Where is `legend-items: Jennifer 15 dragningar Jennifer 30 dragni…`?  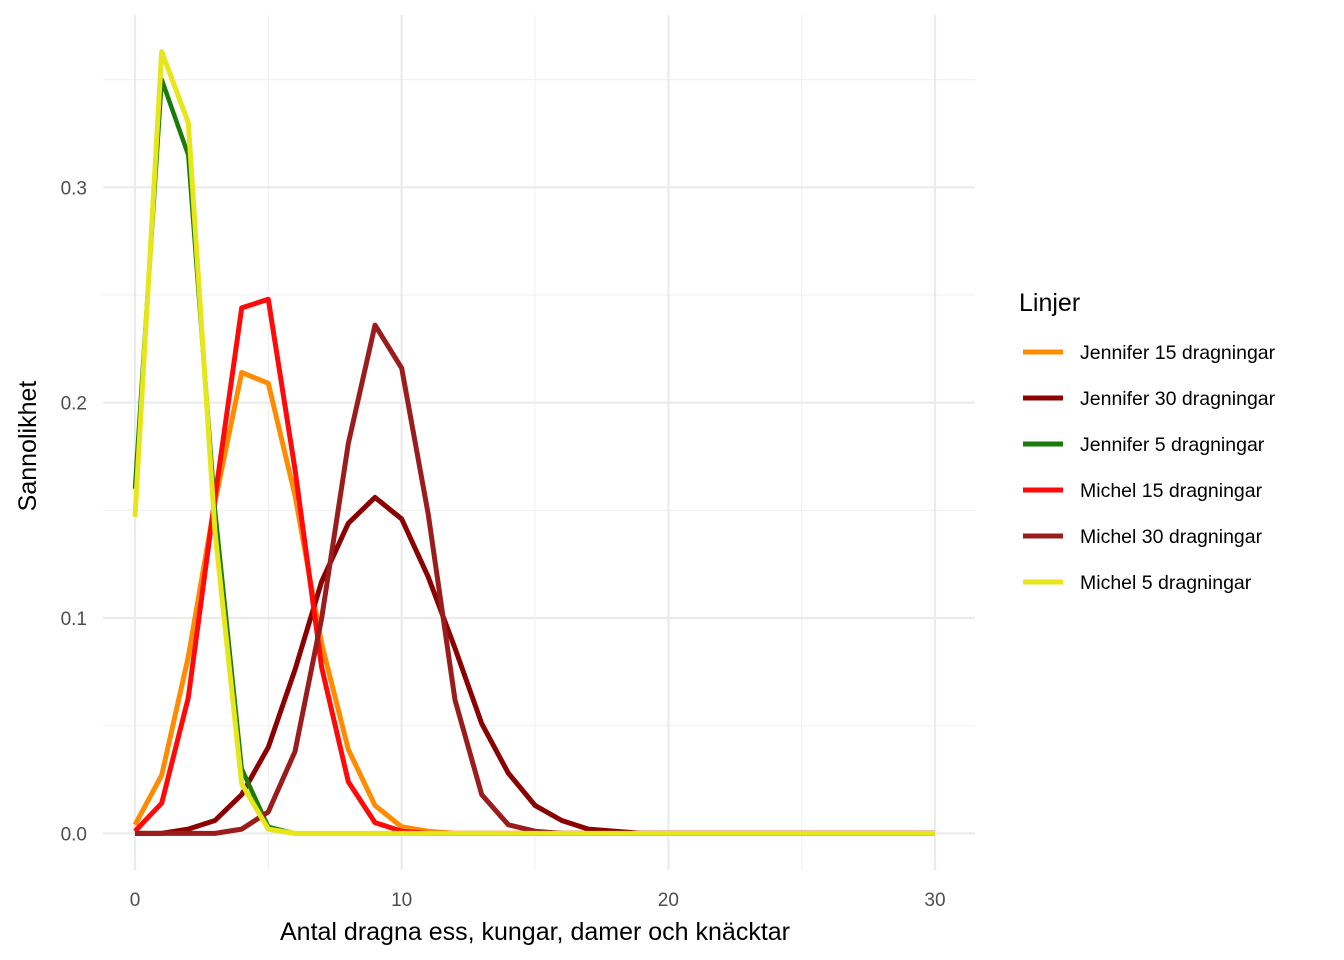
legend-items: Jennifer 15 dragningar Jennifer 30 dragni… is located at coordinates (1149, 468).